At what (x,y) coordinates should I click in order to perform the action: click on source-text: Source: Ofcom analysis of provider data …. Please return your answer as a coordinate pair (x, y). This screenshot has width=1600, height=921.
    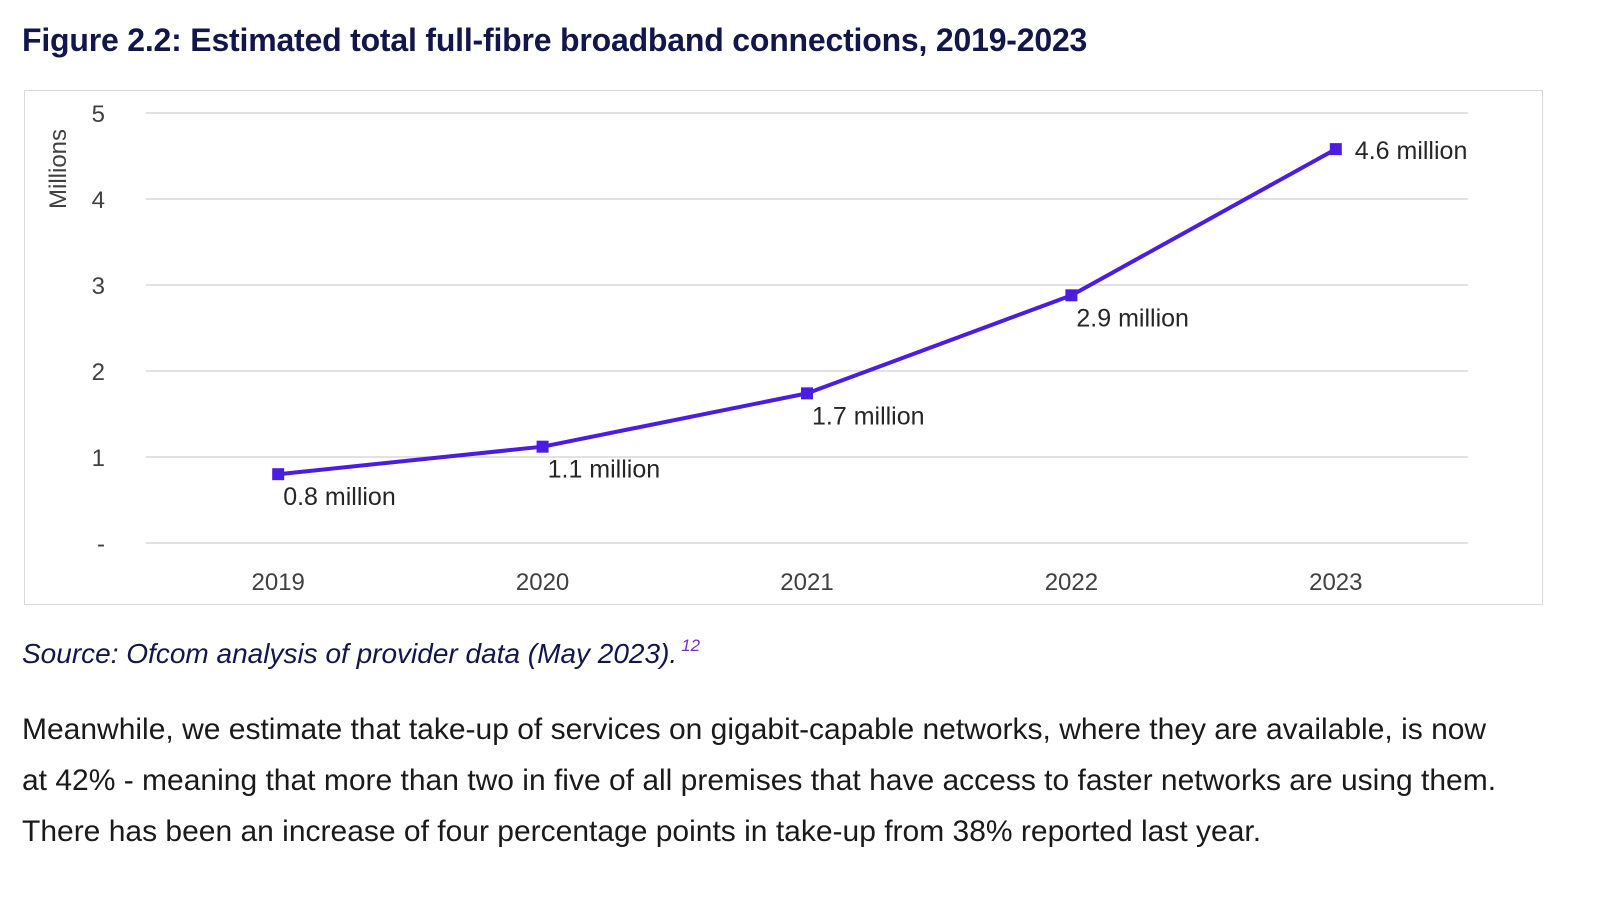
    Looking at the image, I should click on (350, 653).